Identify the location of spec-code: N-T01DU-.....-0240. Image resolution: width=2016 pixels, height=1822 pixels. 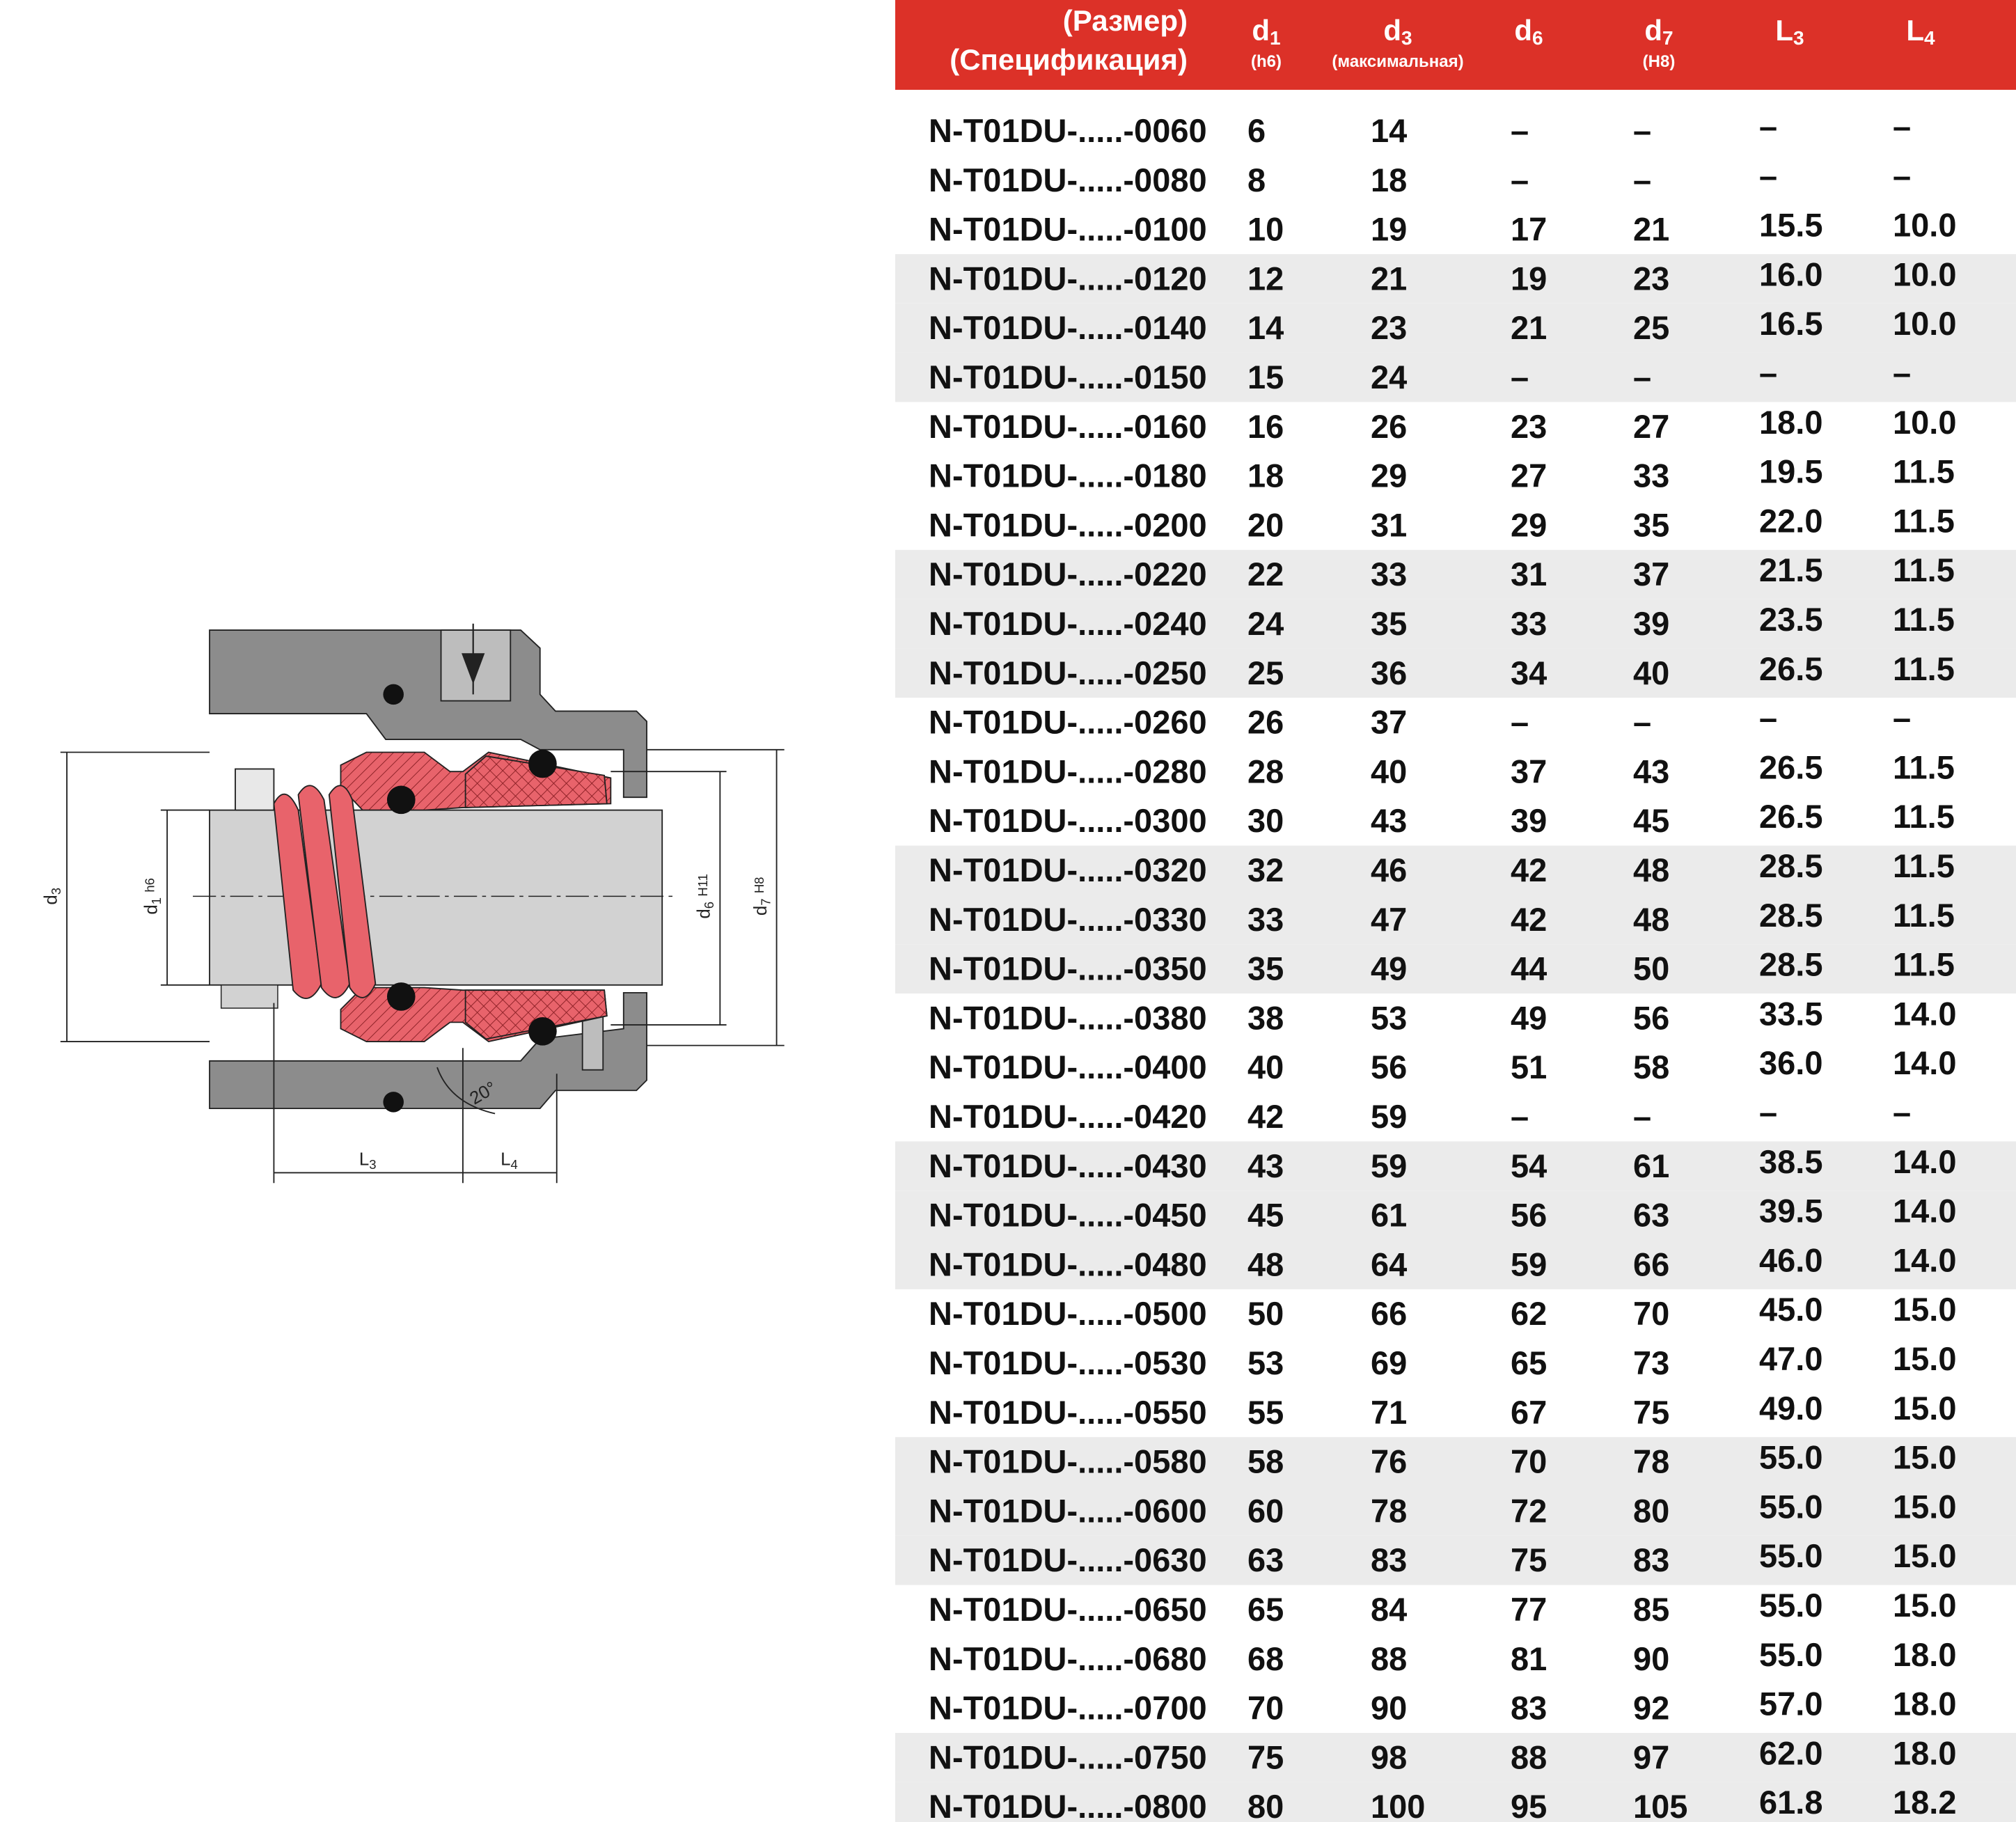
(1068, 623).